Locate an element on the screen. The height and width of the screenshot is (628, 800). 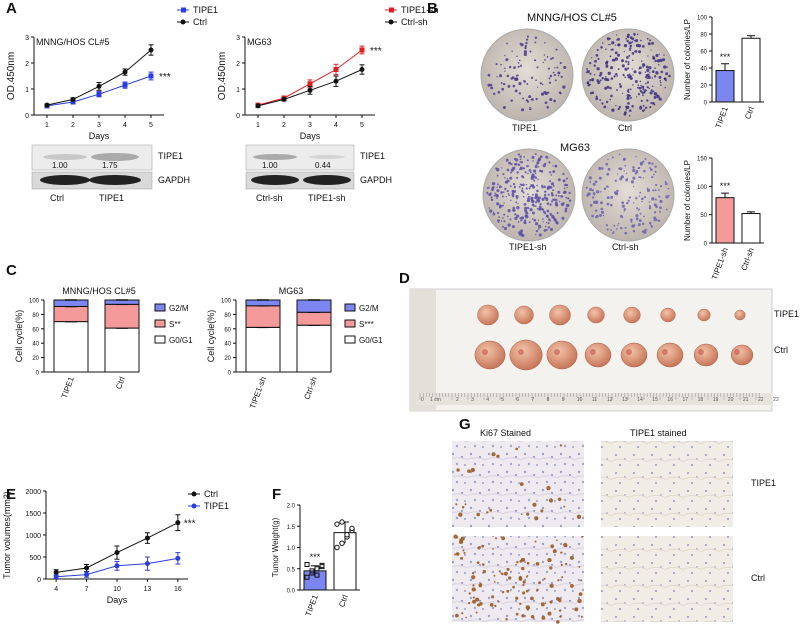
series-line-TIPE1-sh is located at coordinates (310, 77).